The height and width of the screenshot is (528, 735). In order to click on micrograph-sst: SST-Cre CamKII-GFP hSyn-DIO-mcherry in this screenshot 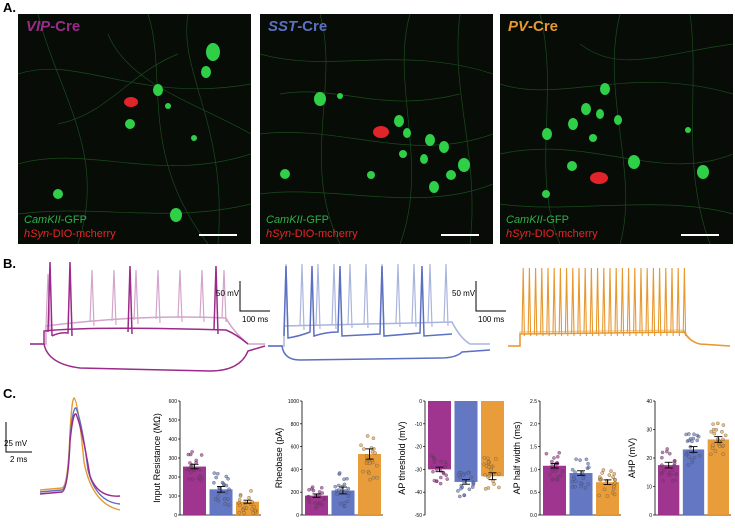, I will do `click(376, 129)`.